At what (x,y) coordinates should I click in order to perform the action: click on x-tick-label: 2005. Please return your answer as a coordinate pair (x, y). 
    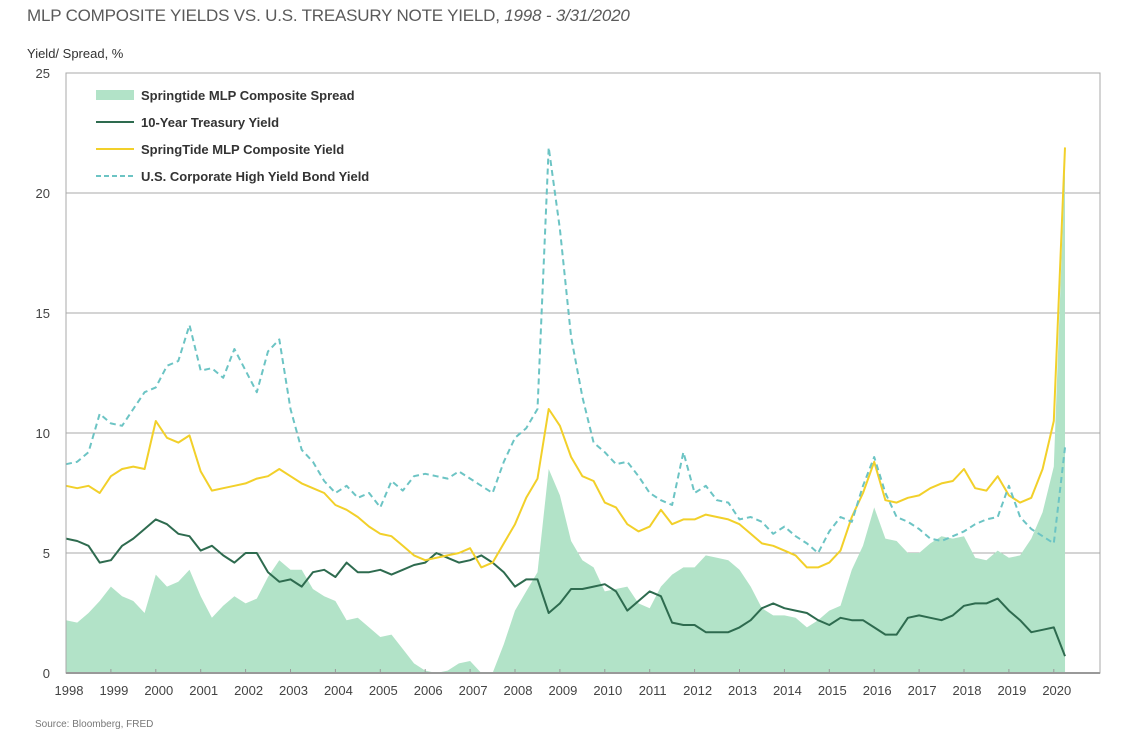
    Looking at the image, I should click on (383, 690).